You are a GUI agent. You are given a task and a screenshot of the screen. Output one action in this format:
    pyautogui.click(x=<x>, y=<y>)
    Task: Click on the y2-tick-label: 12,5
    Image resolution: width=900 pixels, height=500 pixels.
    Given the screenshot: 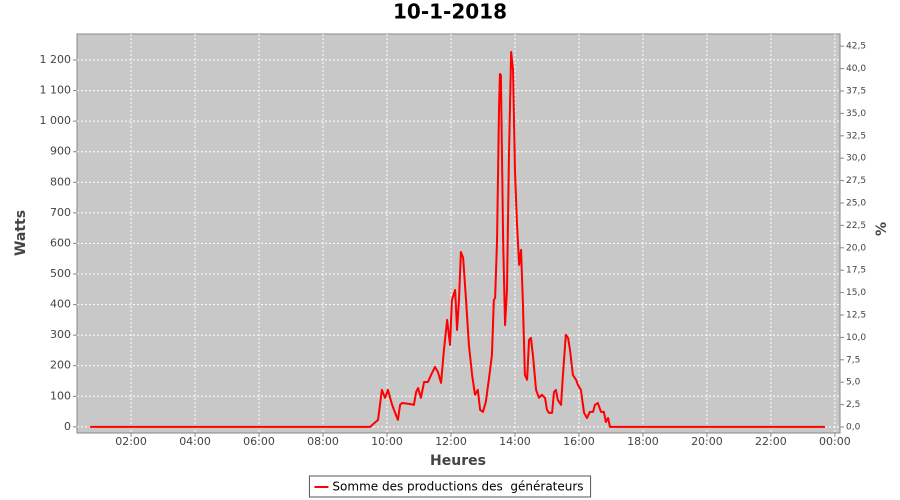 What is the action you would take?
    pyautogui.click(x=856, y=315)
    